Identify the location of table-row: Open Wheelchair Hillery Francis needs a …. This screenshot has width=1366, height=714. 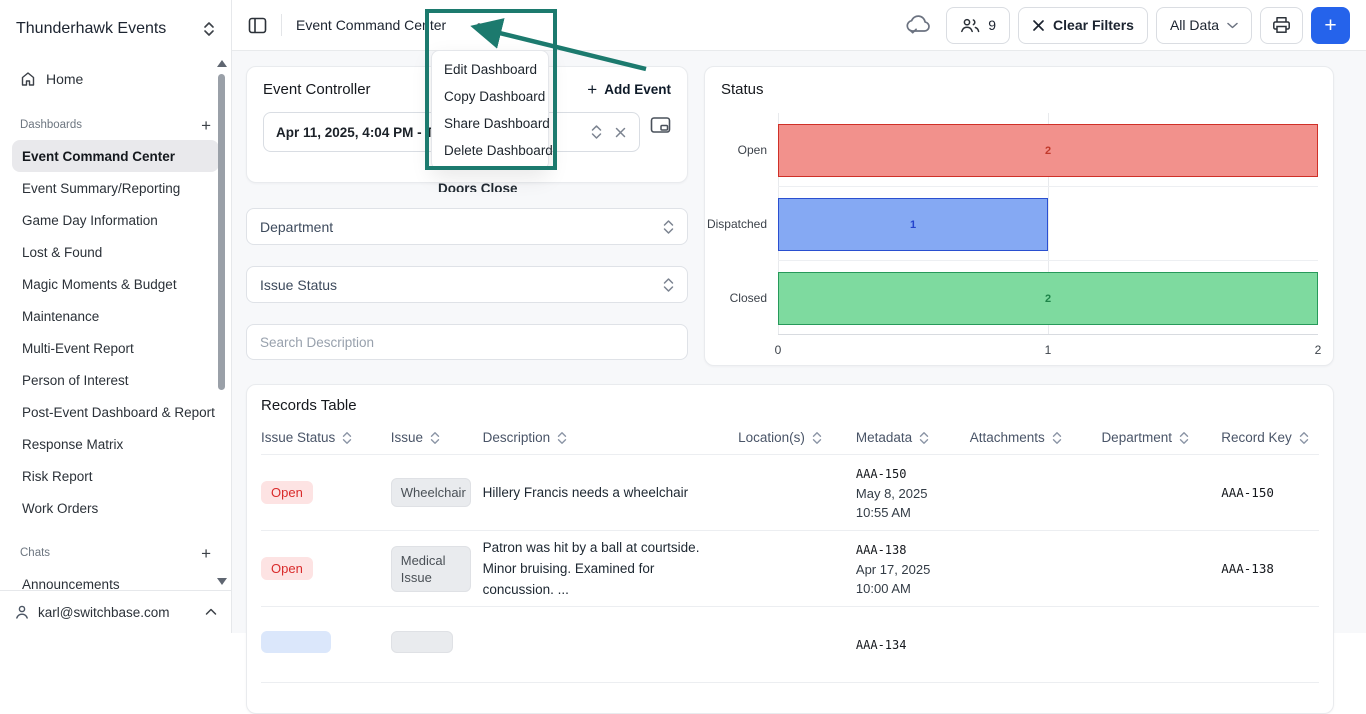
(790, 493).